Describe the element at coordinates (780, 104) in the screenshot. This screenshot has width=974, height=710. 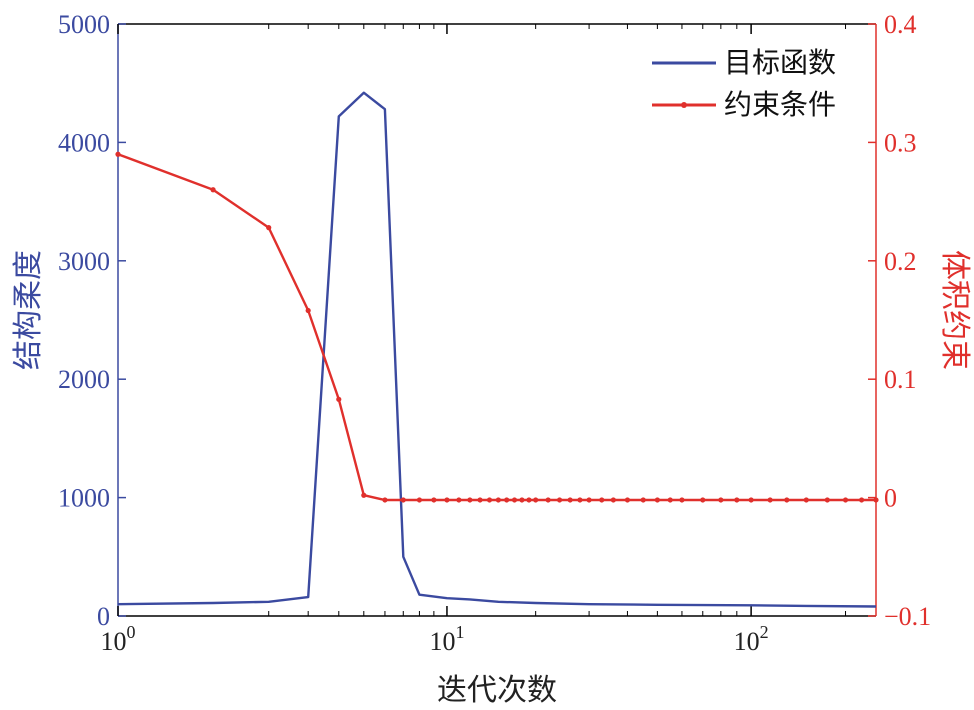
I see `legend-label: 约束条件` at that location.